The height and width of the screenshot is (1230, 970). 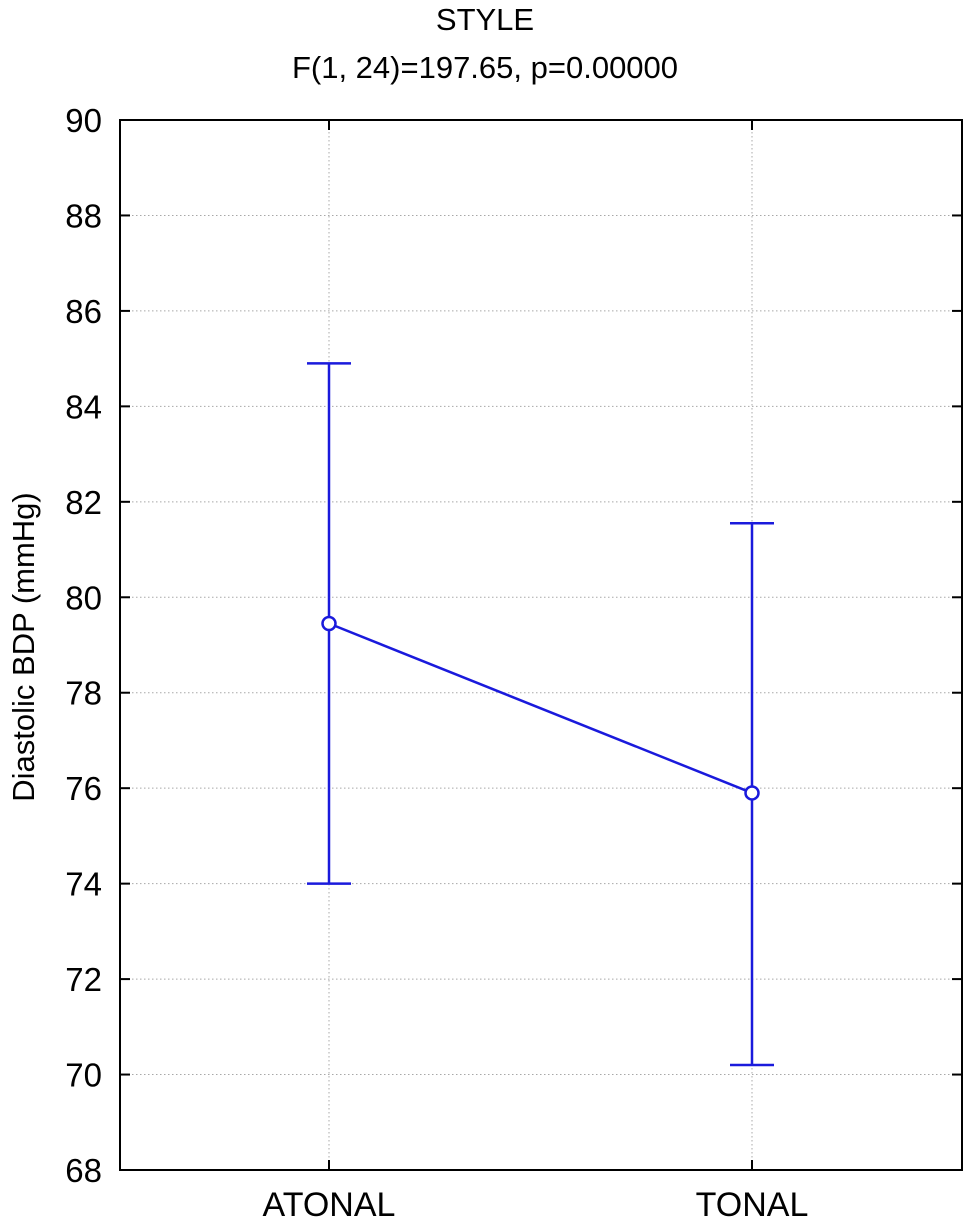 I want to click on x-tick-label: TONAL, so click(x=752, y=1205).